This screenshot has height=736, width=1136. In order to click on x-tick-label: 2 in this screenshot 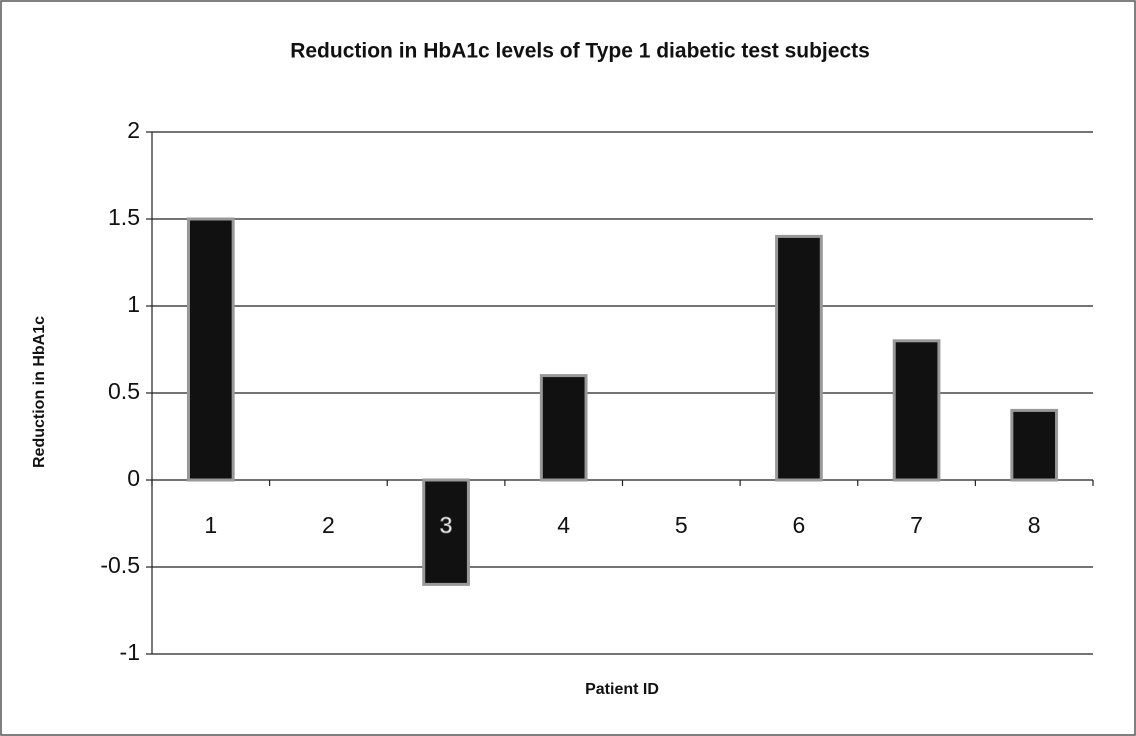, I will do `click(328, 525)`.